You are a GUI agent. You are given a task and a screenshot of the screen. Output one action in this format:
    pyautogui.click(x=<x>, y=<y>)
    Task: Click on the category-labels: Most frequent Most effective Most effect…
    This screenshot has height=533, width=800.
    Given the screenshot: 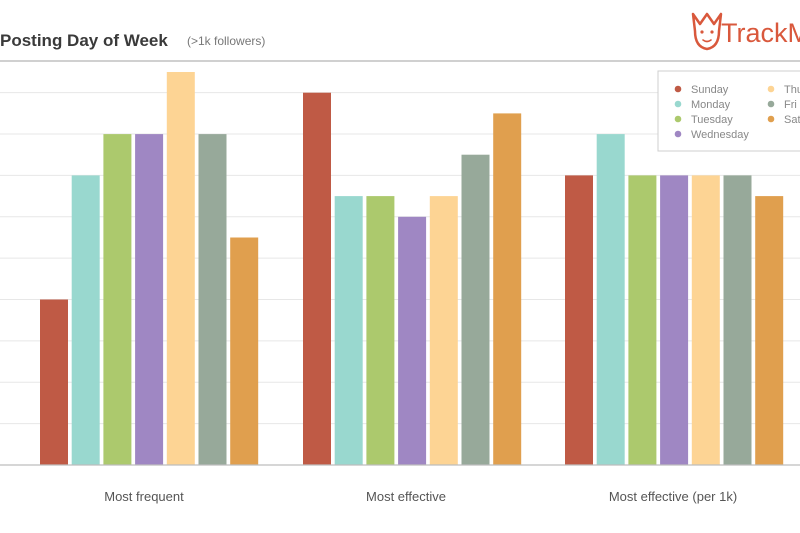 What is the action you would take?
    pyautogui.click(x=420, y=496)
    